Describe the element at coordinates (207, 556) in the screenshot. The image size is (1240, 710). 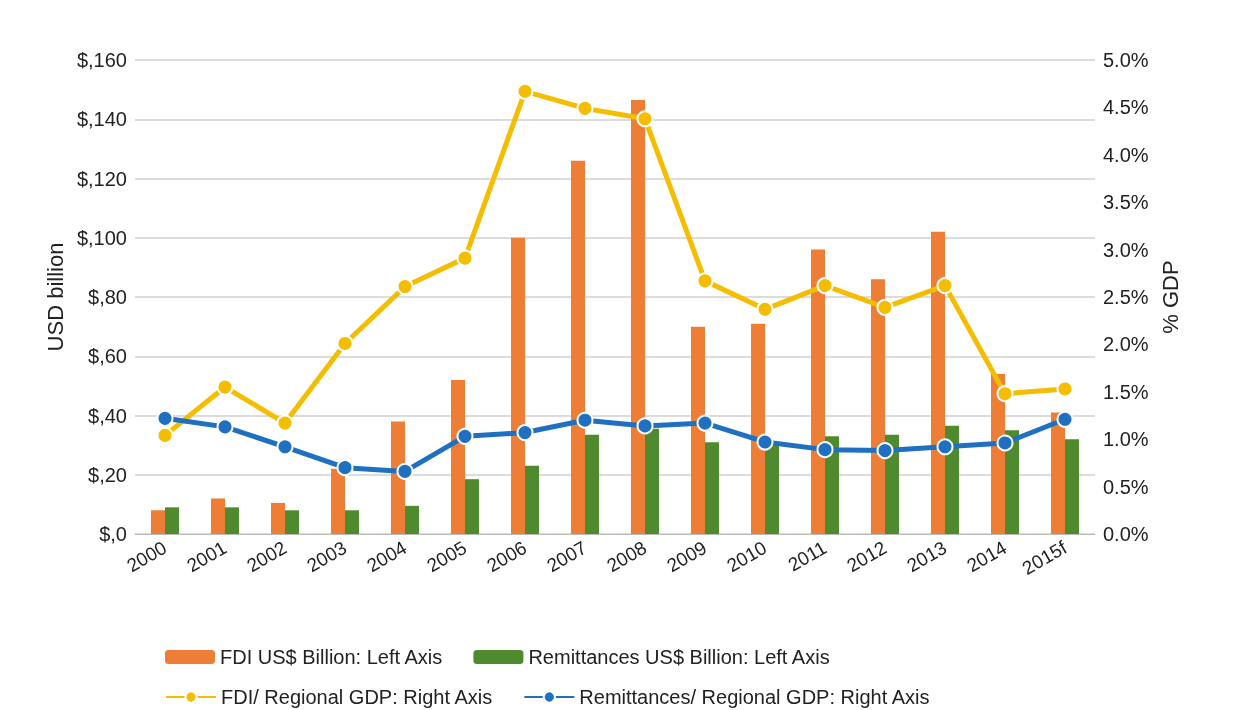
I see `x-tick-label: 2001` at that location.